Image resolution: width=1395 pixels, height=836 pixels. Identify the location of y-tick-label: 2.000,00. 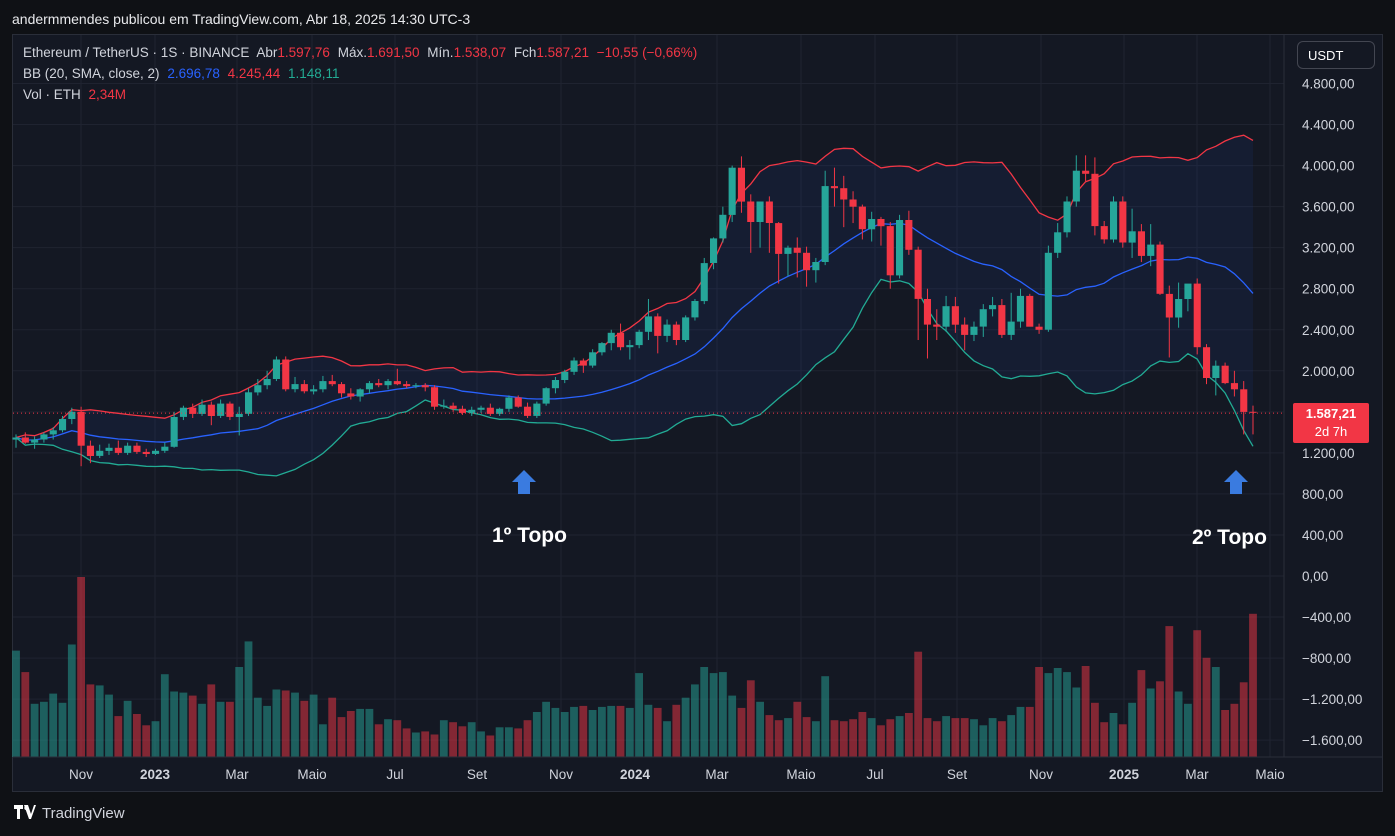
(1328, 371).